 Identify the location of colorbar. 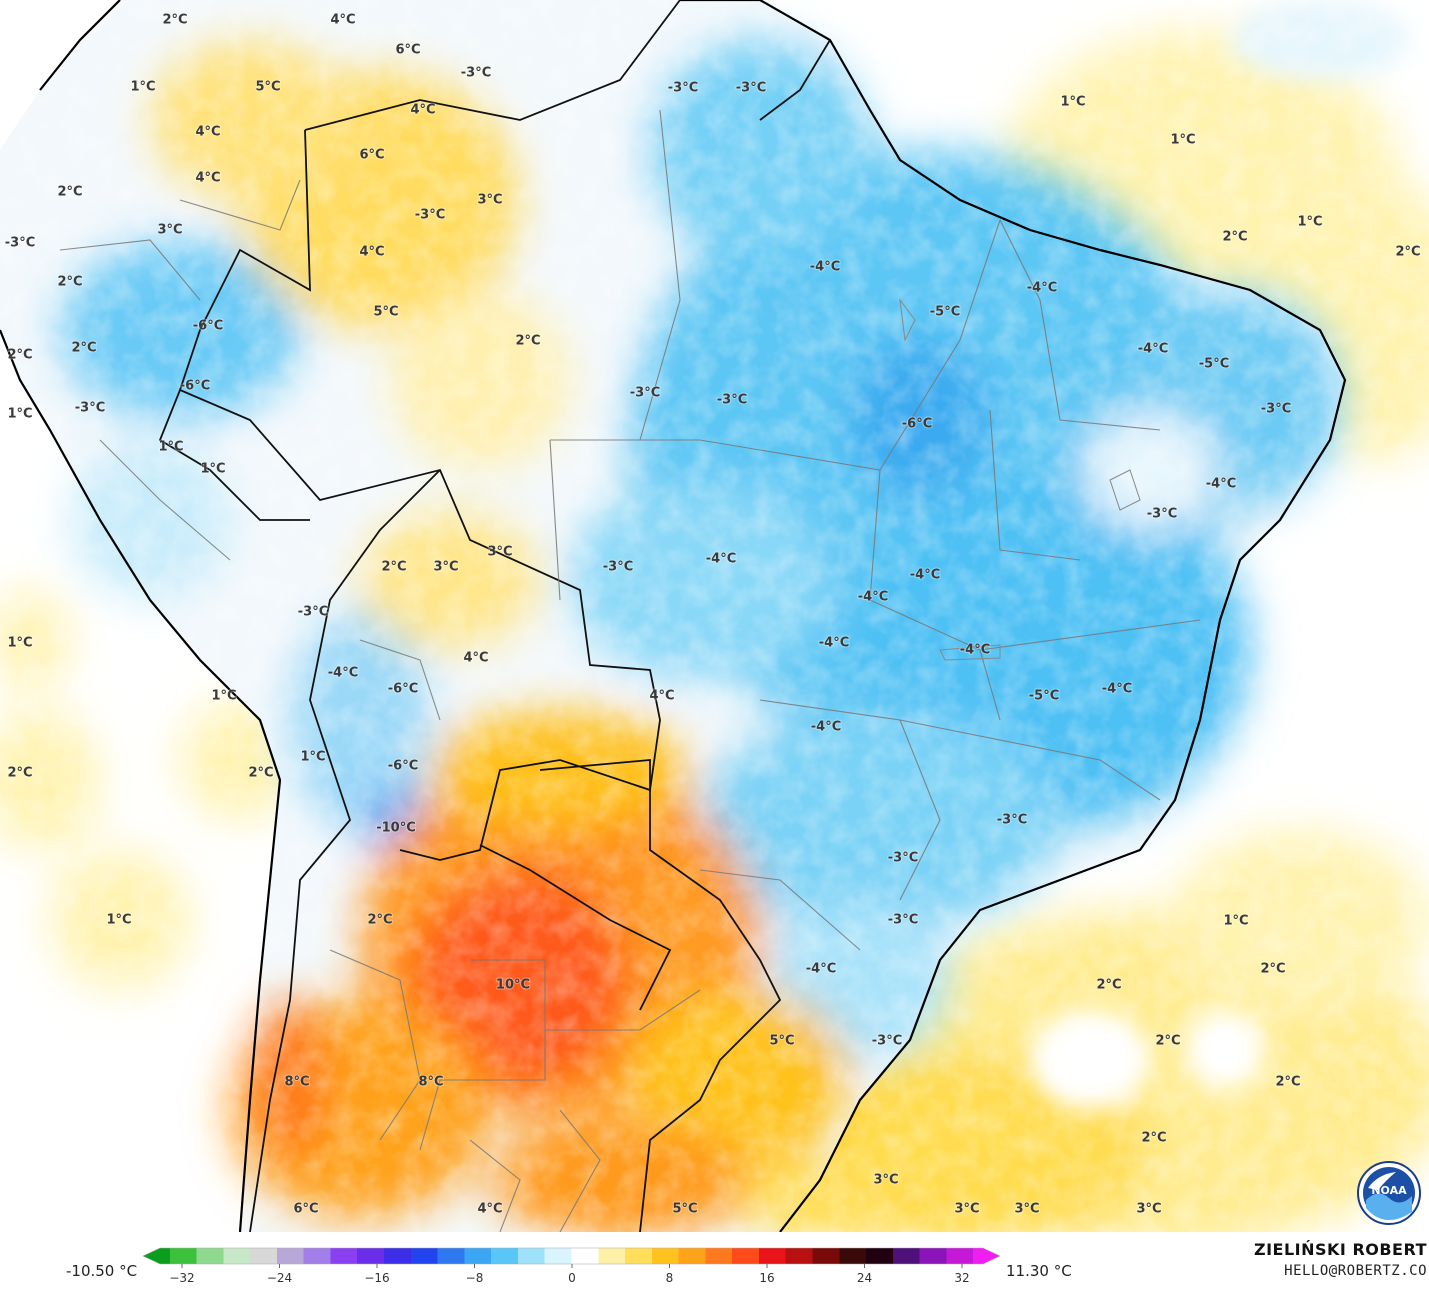
(571, 1256).